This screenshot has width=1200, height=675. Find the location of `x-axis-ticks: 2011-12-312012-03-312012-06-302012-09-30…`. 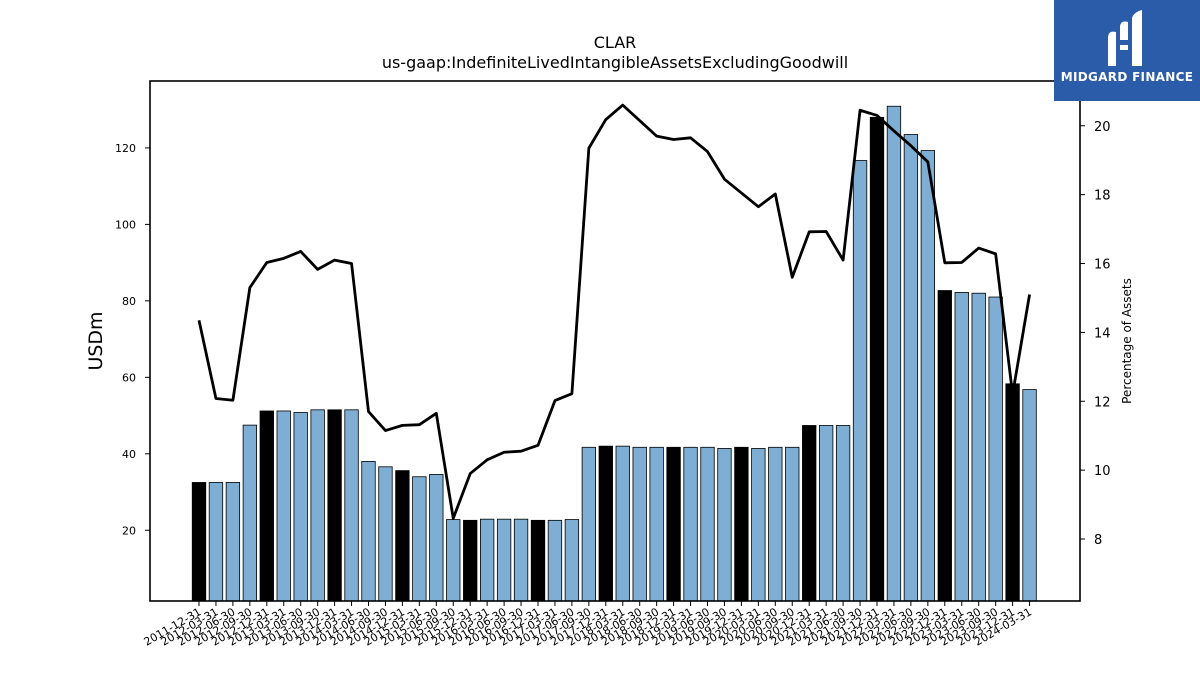

x-axis-ticks: 2011-12-312012-03-312012-06-302012-09-30… is located at coordinates (588, 625).